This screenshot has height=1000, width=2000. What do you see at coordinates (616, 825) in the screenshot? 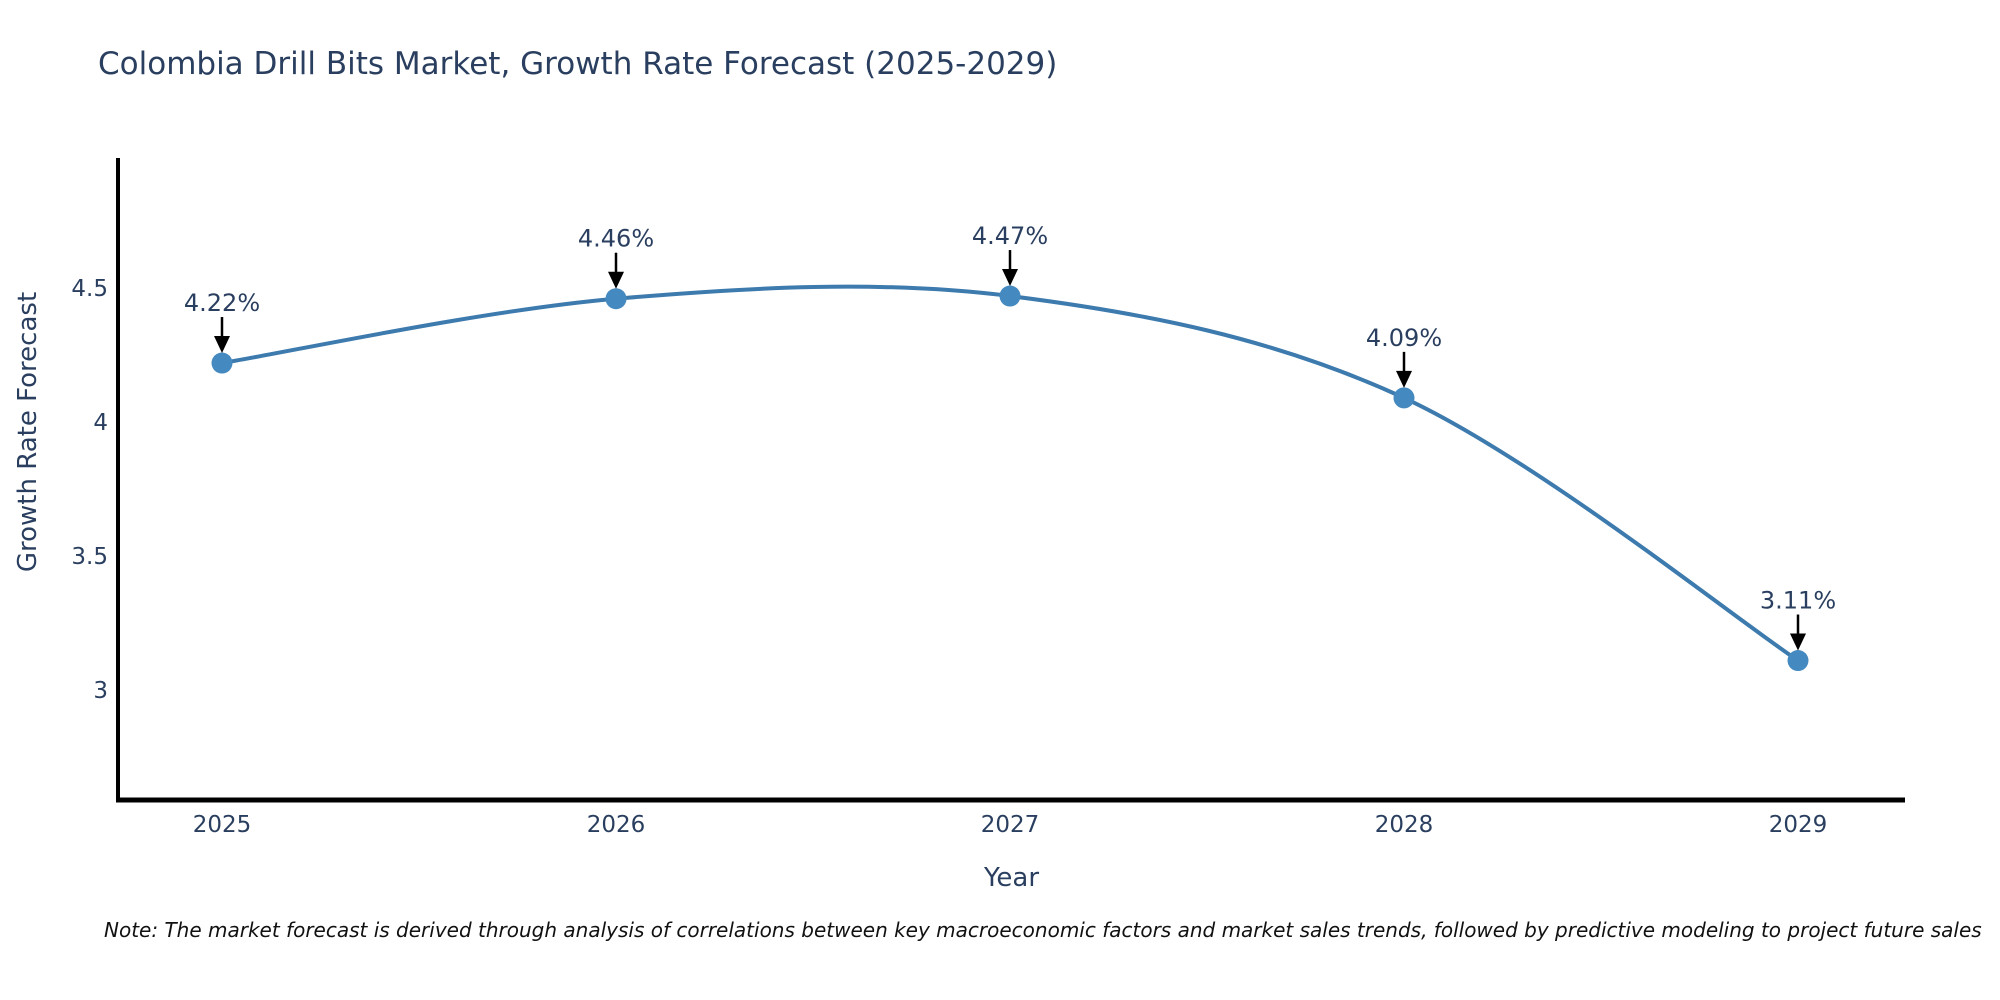
I see `x-tick-label-2026: 2026` at bounding box center [616, 825].